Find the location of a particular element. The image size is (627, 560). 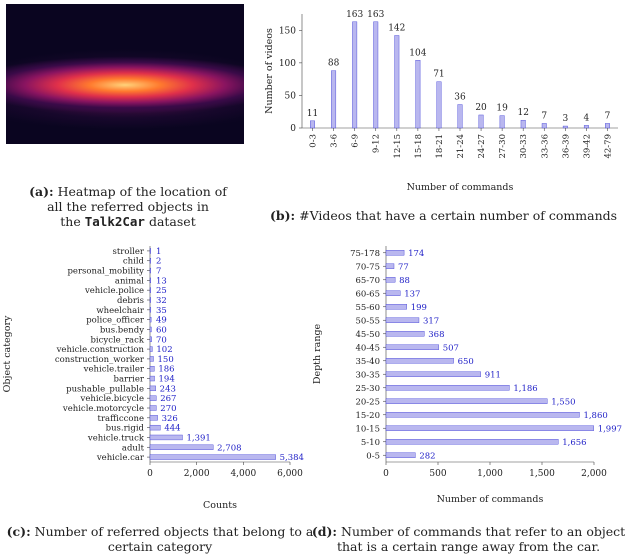

y-tick-label: wheelchair is located at coordinates (120, 311).